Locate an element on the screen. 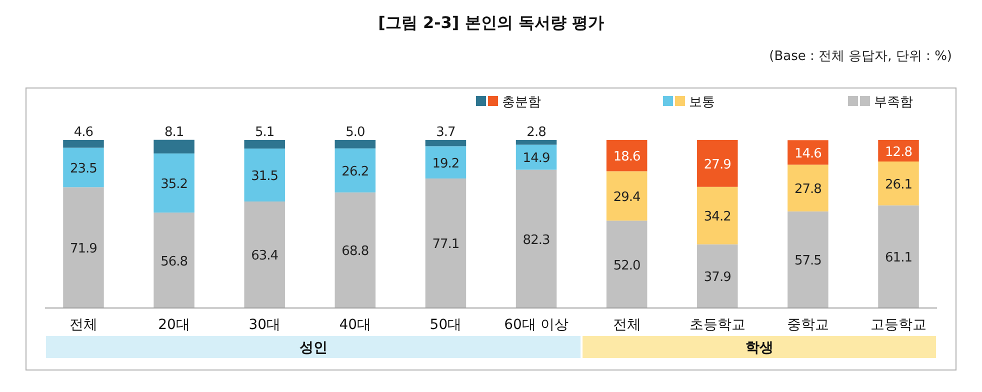 The image size is (982, 392). data-label: 57.5 is located at coordinates (808, 261).